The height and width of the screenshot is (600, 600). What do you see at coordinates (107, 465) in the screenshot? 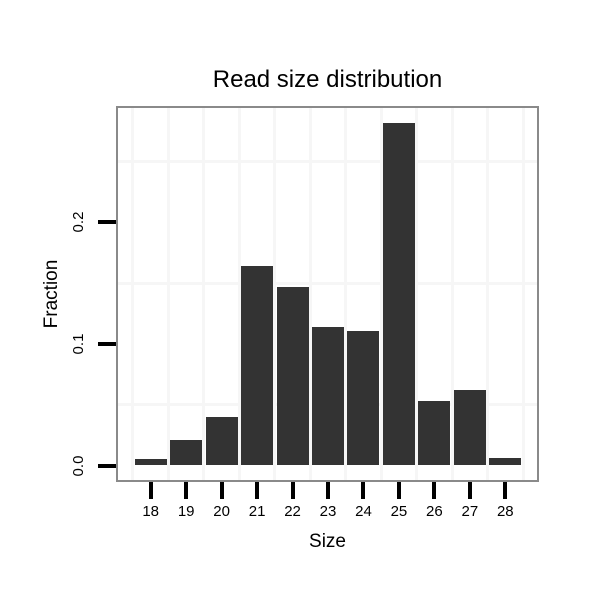
I see `y-tick-0.0` at bounding box center [107, 465].